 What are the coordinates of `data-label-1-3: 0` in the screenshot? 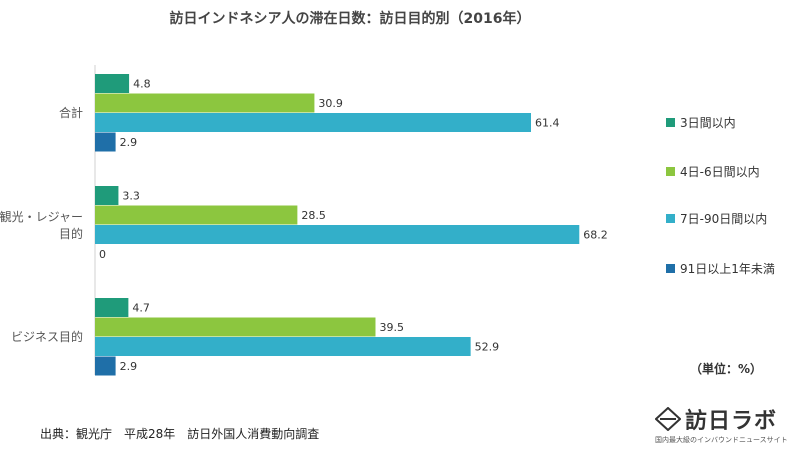 It's located at (102, 254).